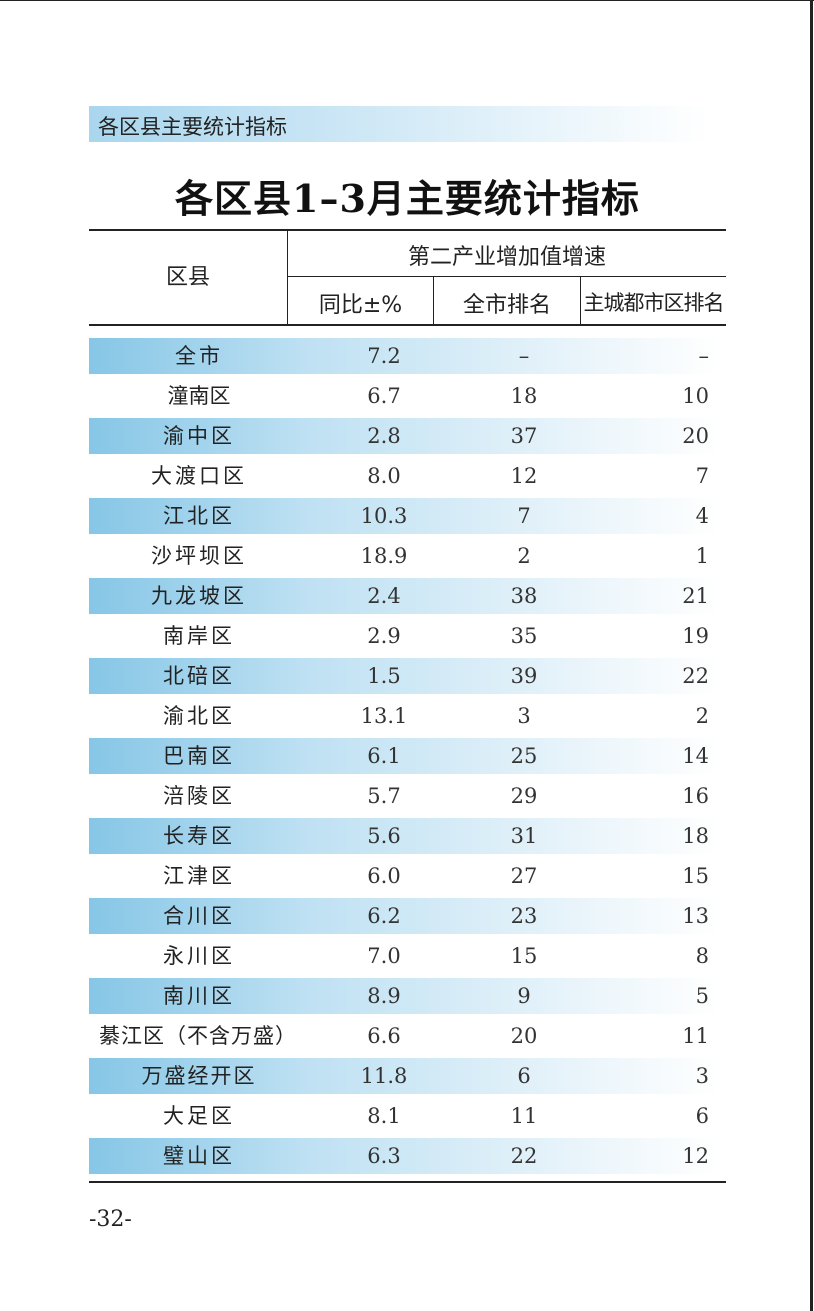 The width and height of the screenshot is (814, 1311). What do you see at coordinates (695, 836) in the screenshot?
I see `main-urban-rank-value: 18` at bounding box center [695, 836].